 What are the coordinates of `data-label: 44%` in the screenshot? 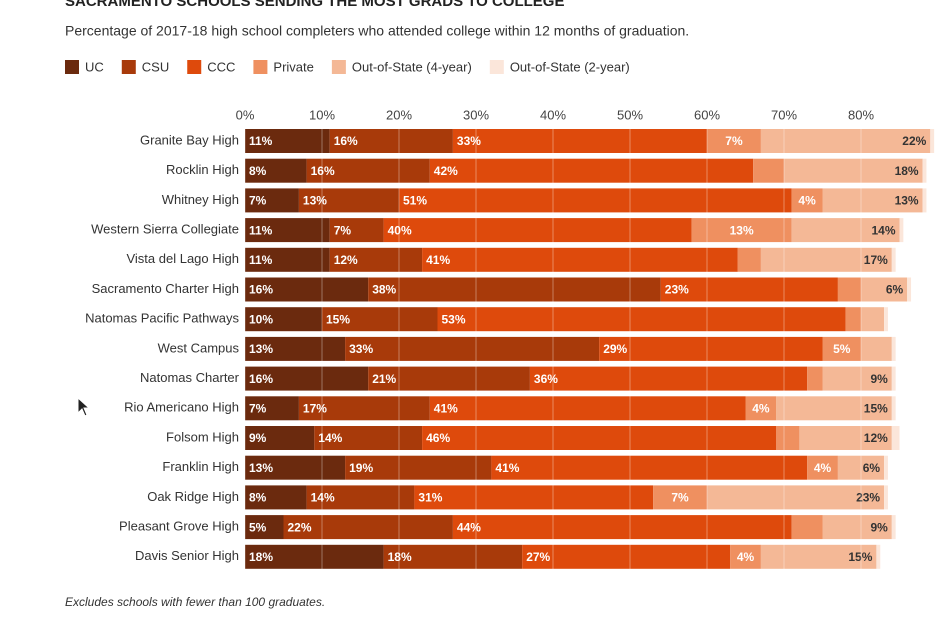 It's located at (469, 527).